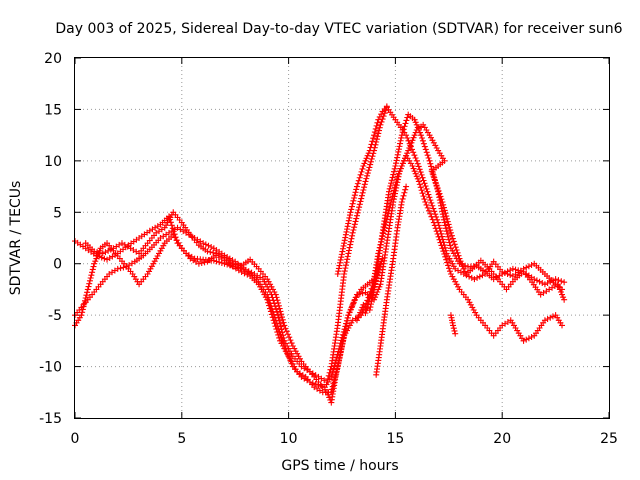 Image resolution: width=640 pixels, height=480 pixels. I want to click on y-axis-label: SDTVAR / TECUs, so click(16, 238).